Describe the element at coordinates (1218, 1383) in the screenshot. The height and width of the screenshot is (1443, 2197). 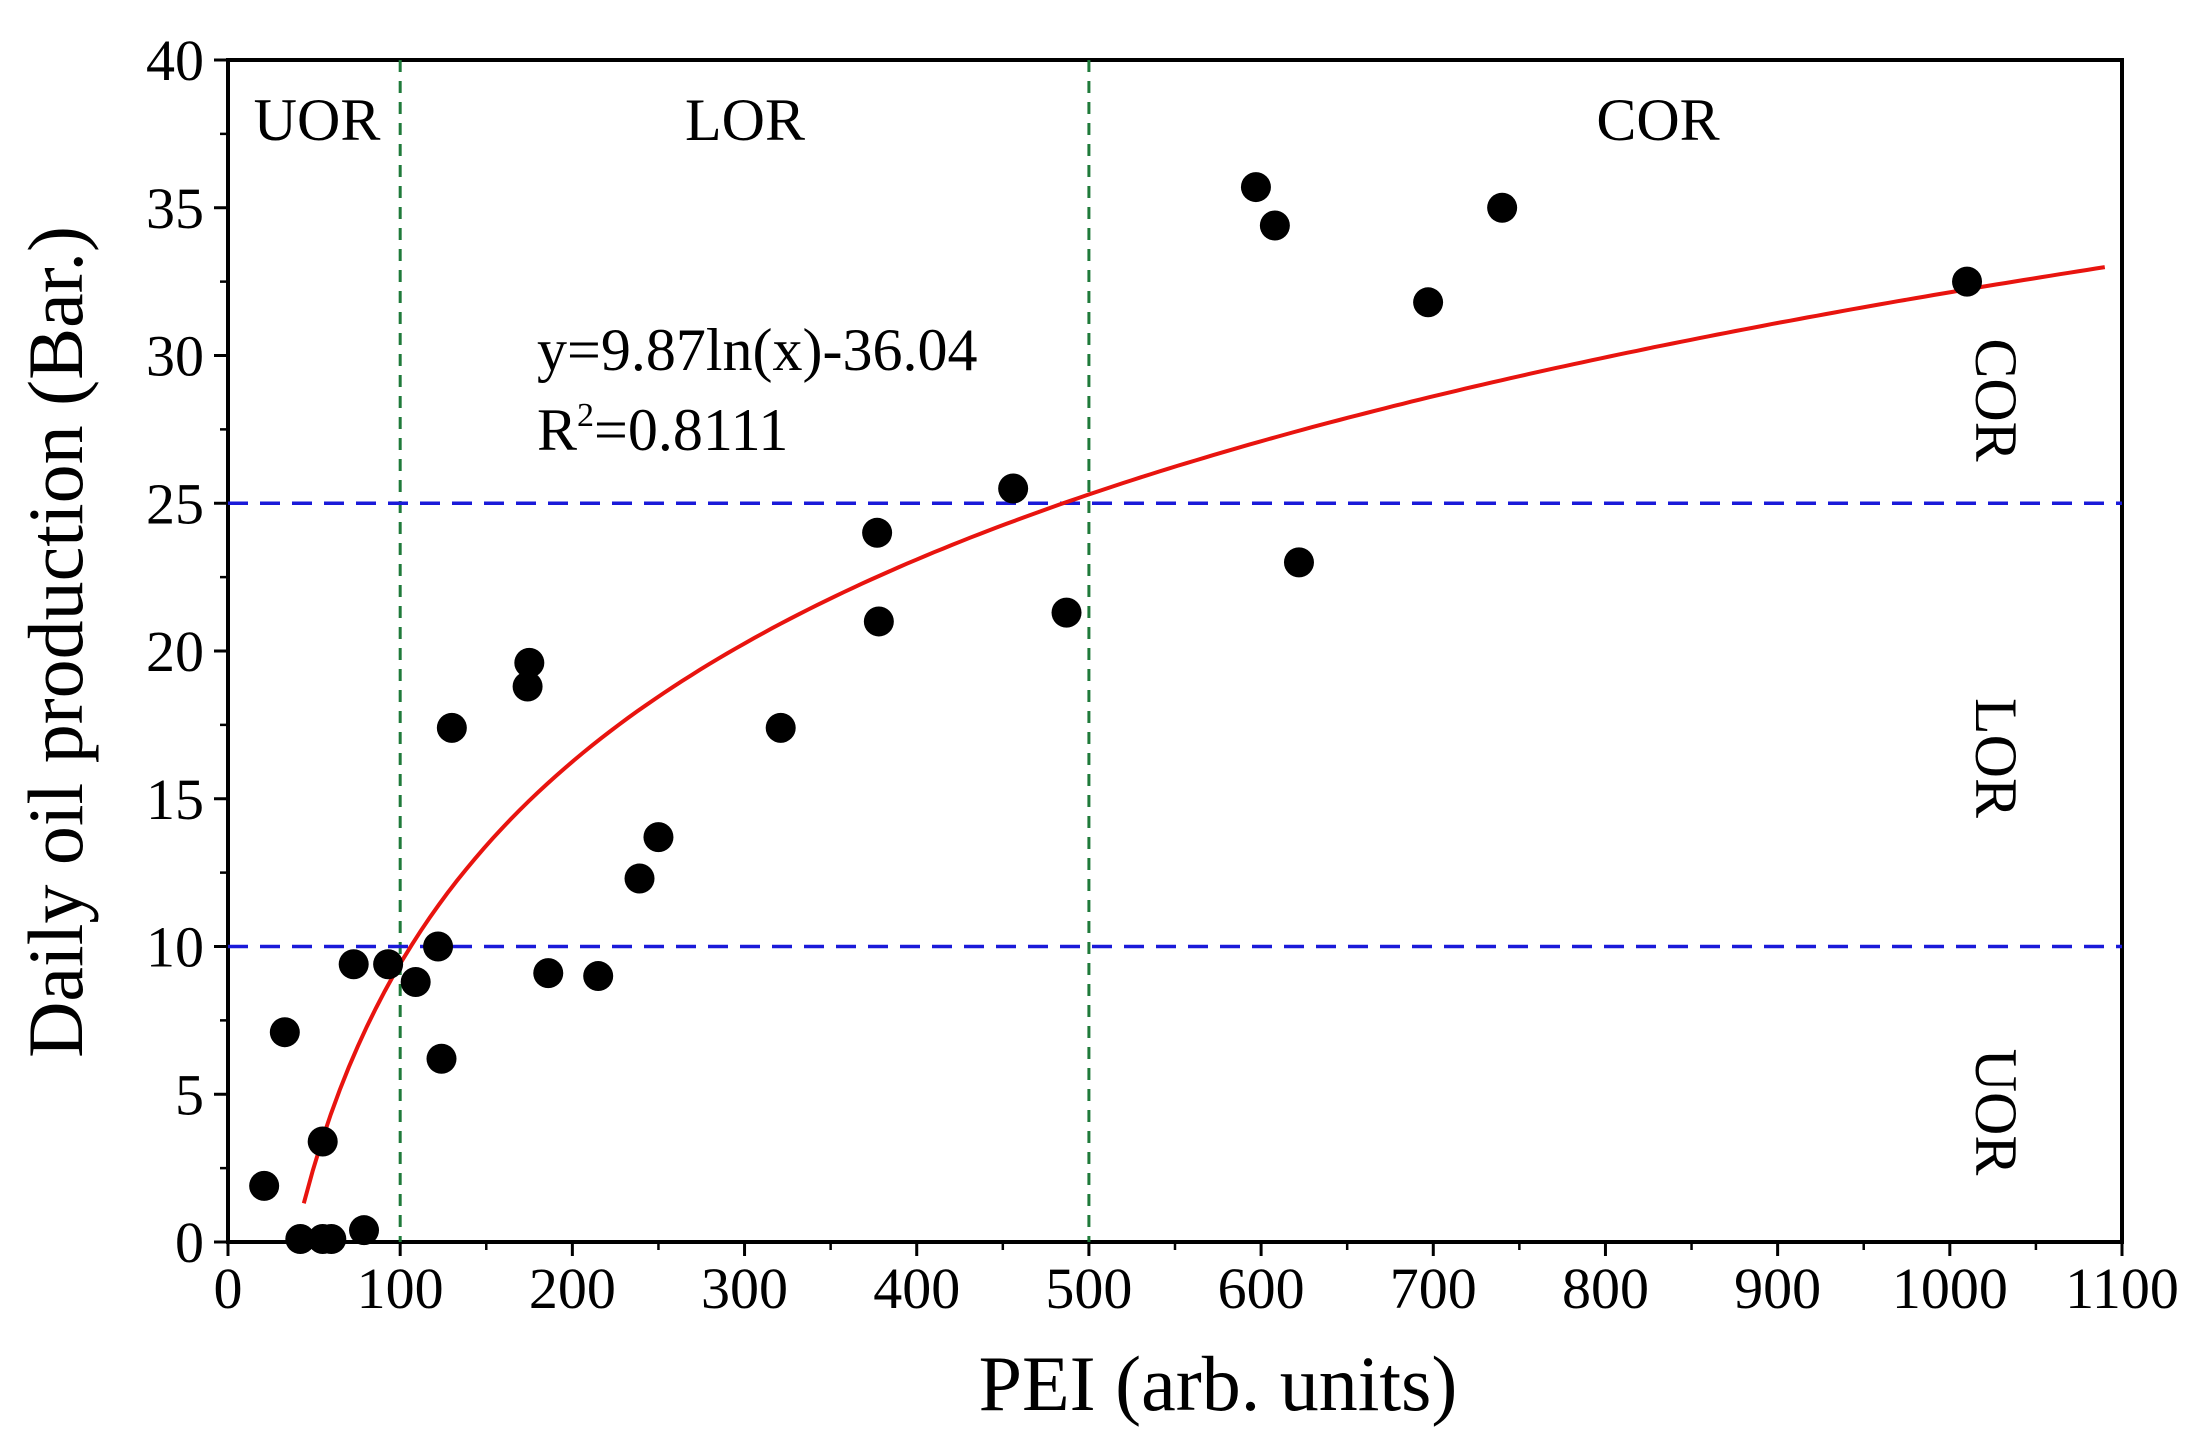
I see `x-axis-title: PEI (arb. units)` at that location.